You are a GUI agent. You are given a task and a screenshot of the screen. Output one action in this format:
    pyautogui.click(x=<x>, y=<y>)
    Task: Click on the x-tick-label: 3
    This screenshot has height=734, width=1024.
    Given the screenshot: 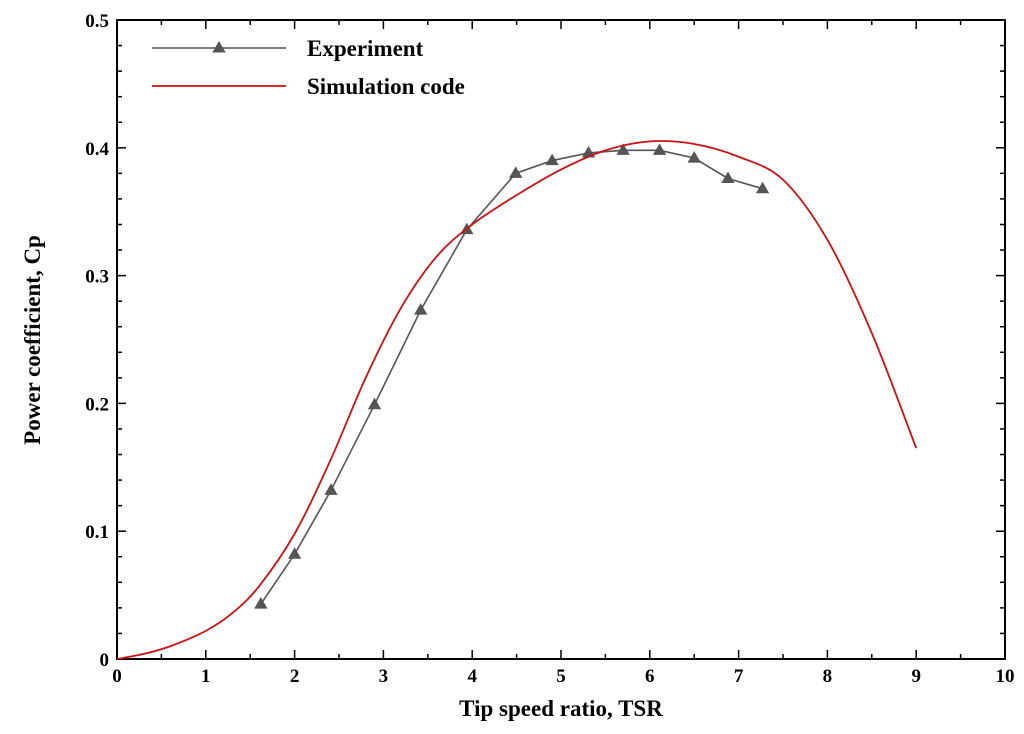 What is the action you would take?
    pyautogui.click(x=384, y=676)
    